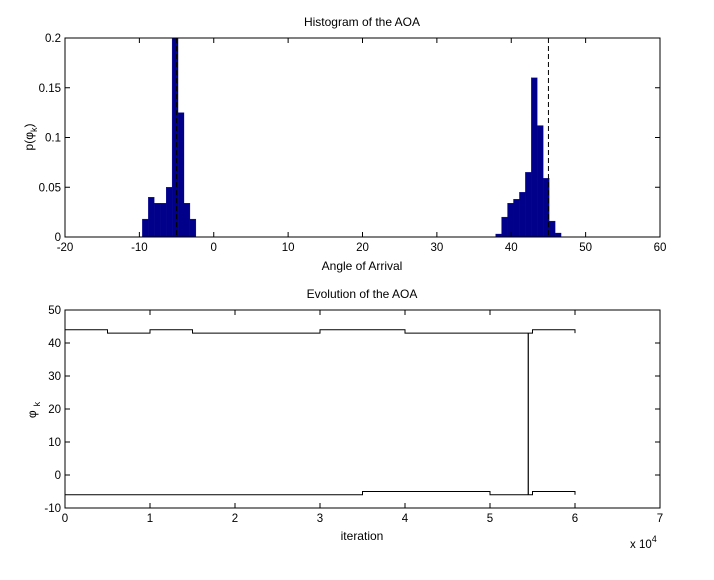  I want to click on x-tick-label: 10, so click(288, 248).